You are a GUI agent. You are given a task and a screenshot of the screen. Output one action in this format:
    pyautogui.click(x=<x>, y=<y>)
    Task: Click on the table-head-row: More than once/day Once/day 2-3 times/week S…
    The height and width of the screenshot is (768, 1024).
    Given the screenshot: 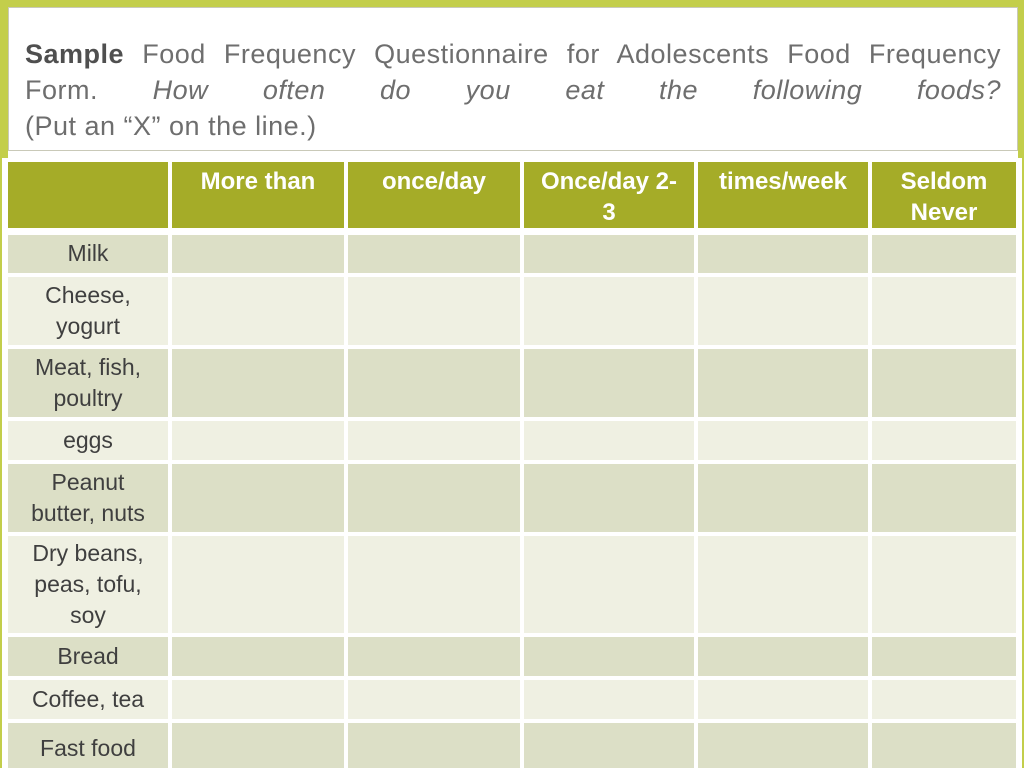 What is the action you would take?
    pyautogui.click(x=512, y=196)
    